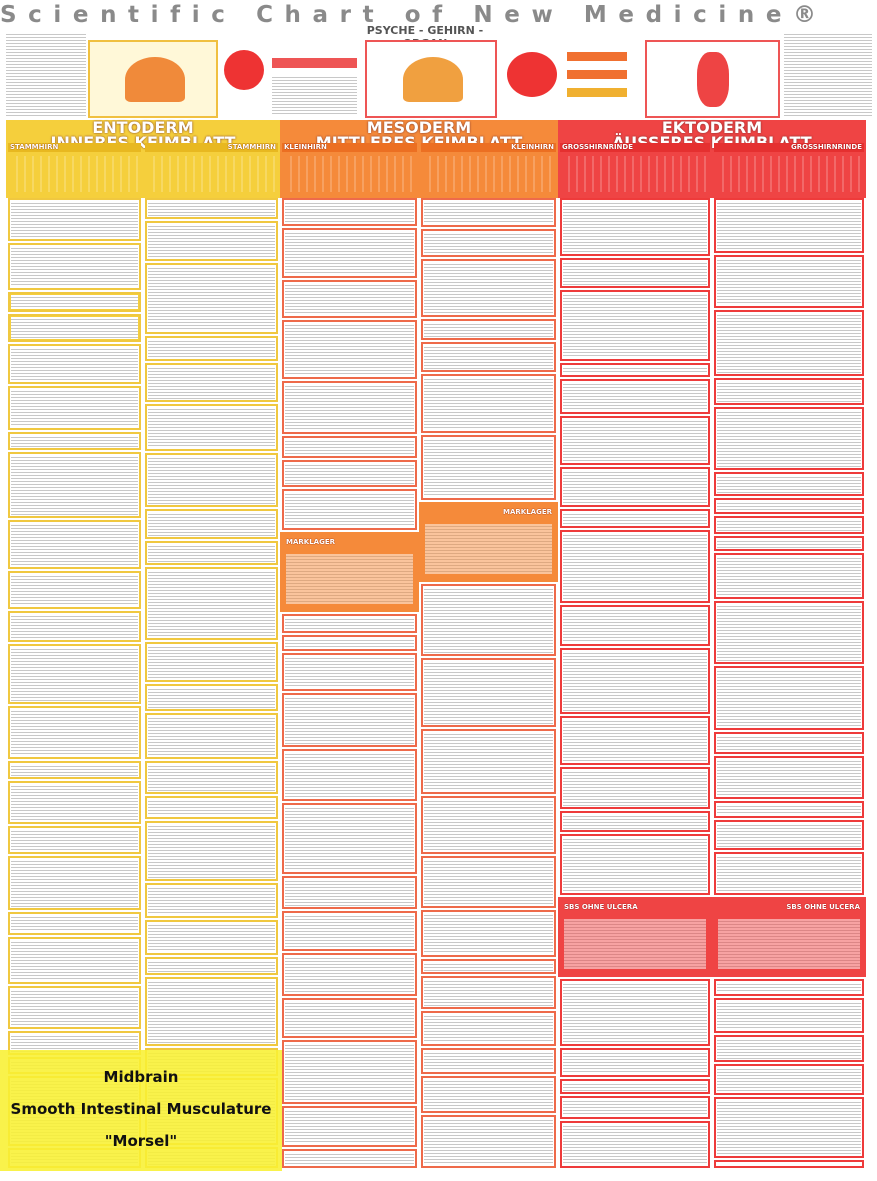  Describe the element at coordinates (414, 15) in the screenshot. I see `poster-title: Scientific Chart of New Medicine®` at that location.